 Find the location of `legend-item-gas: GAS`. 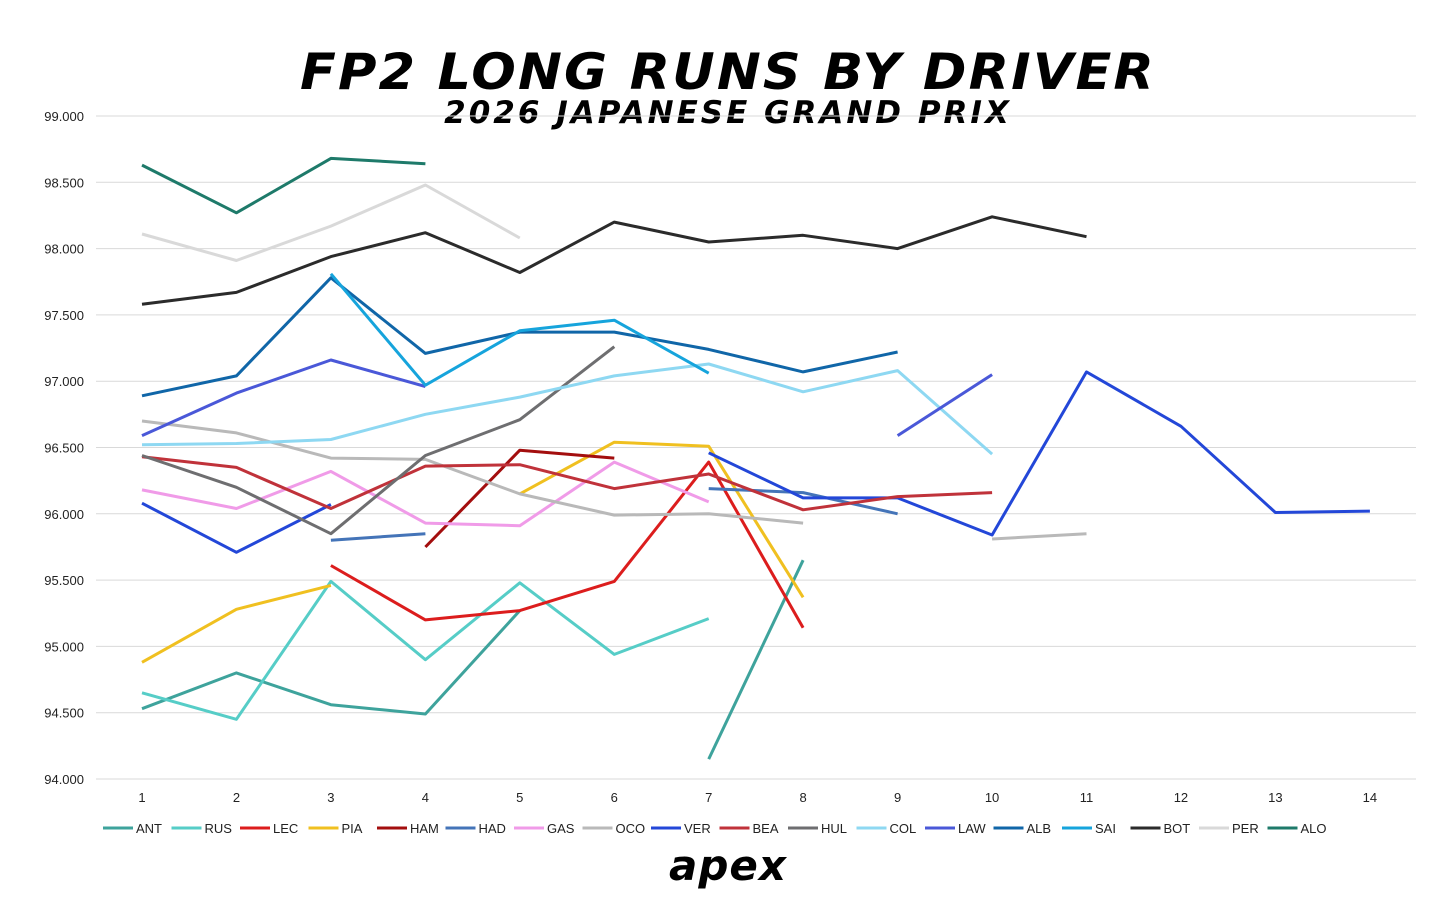

legend-item-gas: GAS is located at coordinates (544, 828).